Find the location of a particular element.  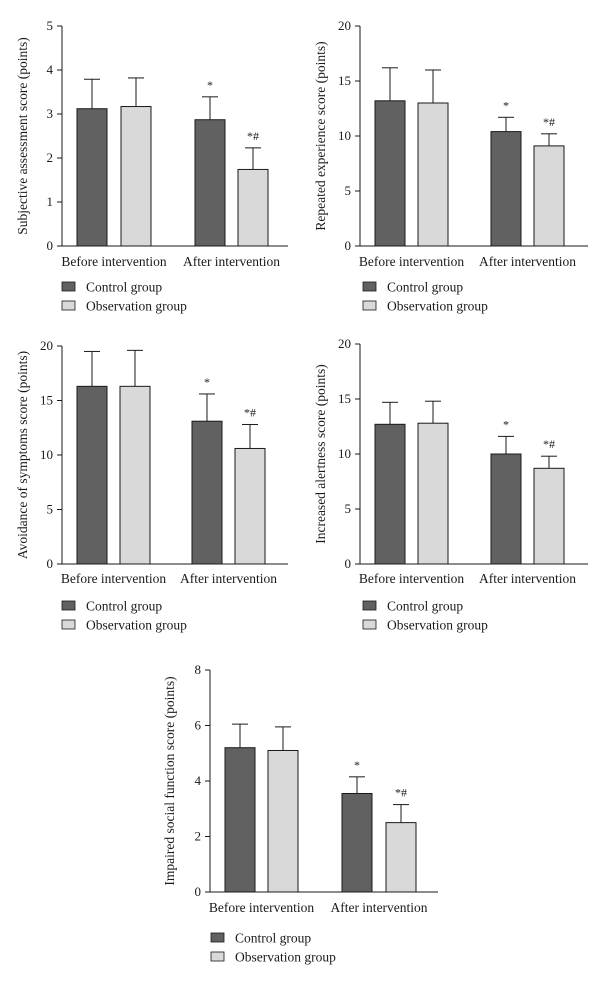

y-tick-label: 8 is located at coordinates (198, 669).